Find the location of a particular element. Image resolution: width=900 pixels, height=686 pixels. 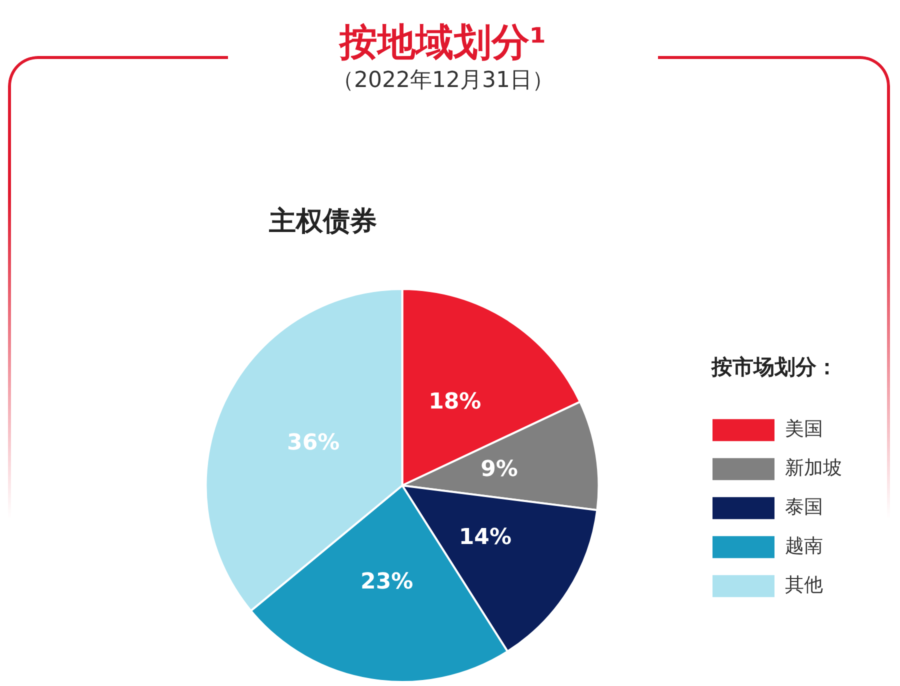

legend-label: 其他 is located at coordinates (804, 585).